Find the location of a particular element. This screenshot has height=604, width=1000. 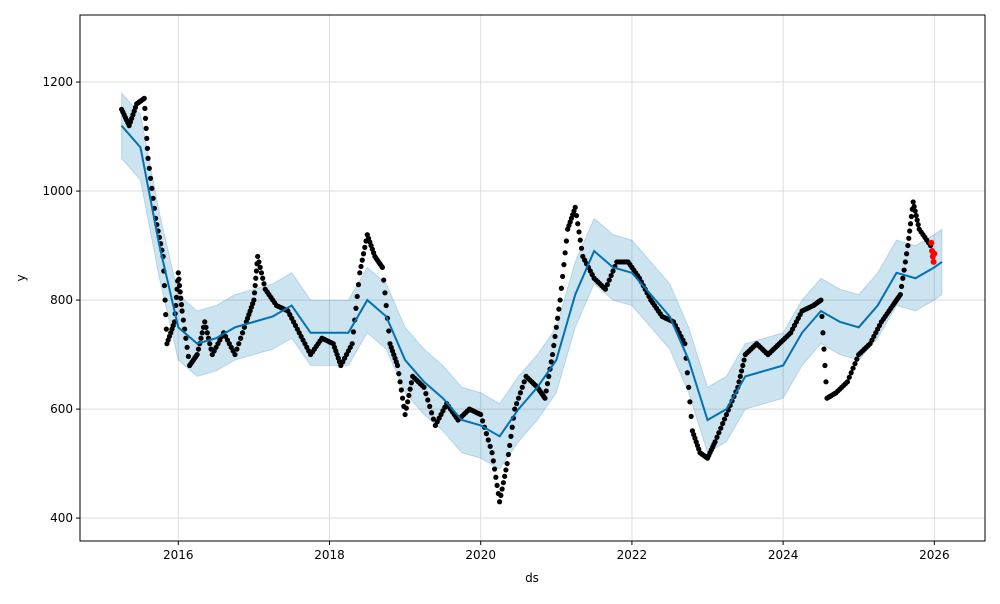

y-tick-label: 600 is located at coordinates (61, 409).